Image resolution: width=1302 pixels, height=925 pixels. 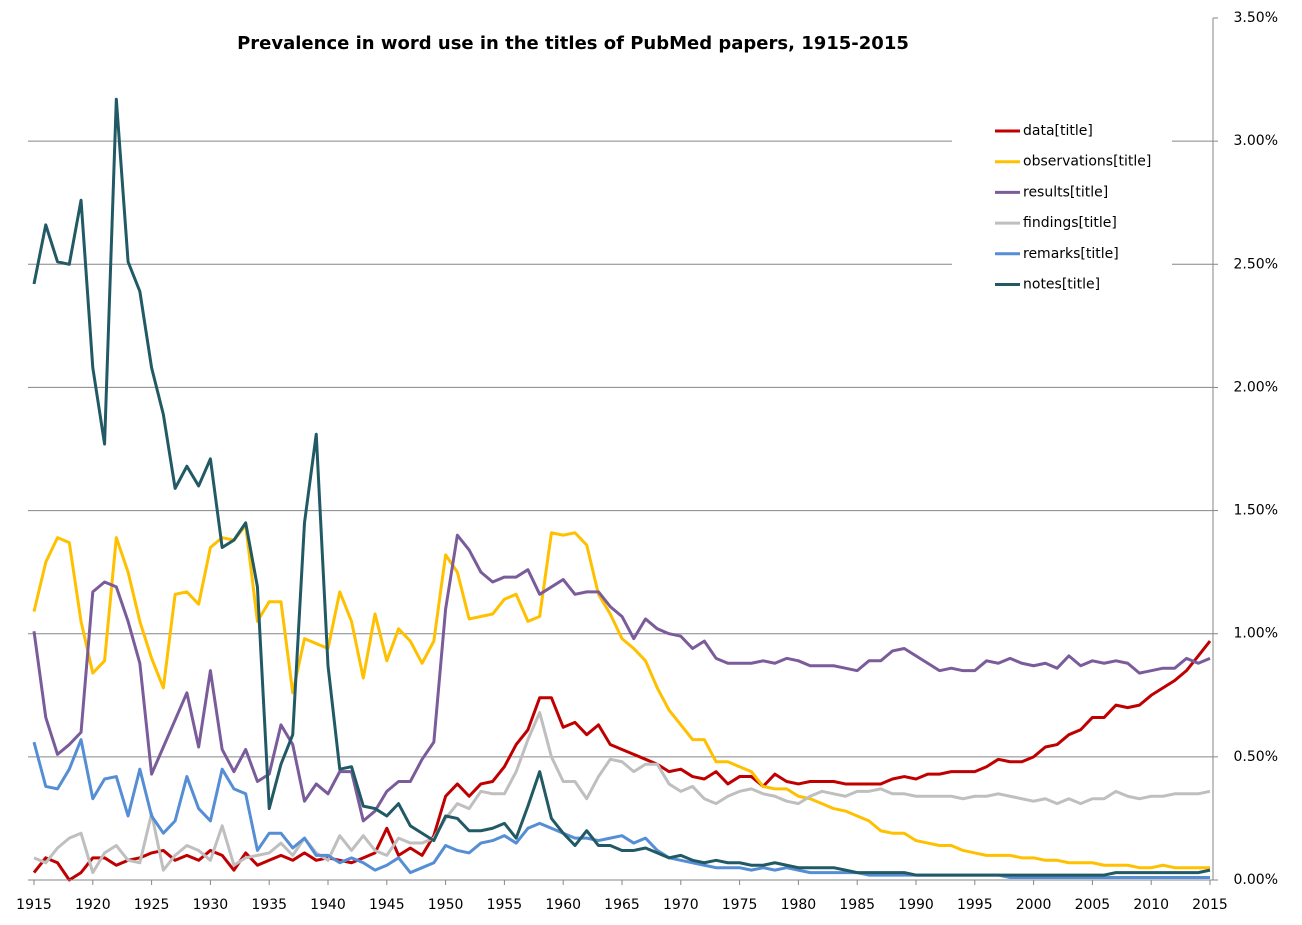 I want to click on x-tick-label: 1935, so click(x=269, y=905).